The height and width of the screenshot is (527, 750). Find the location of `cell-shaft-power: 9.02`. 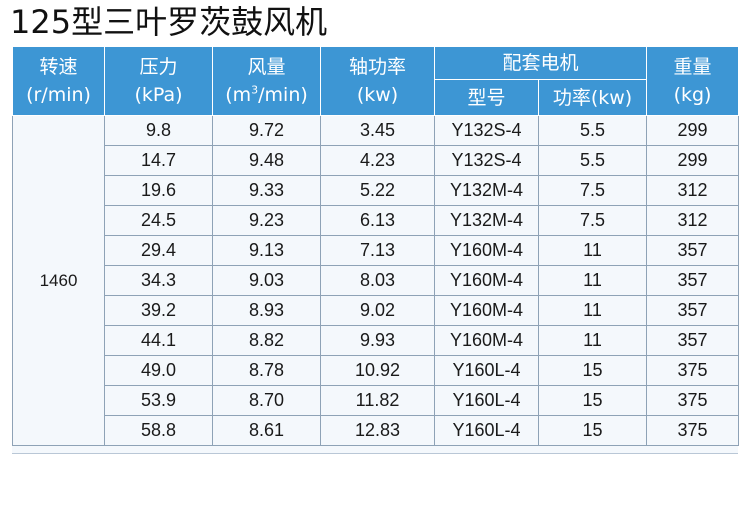

cell-shaft-power: 9.02 is located at coordinates (377, 310).